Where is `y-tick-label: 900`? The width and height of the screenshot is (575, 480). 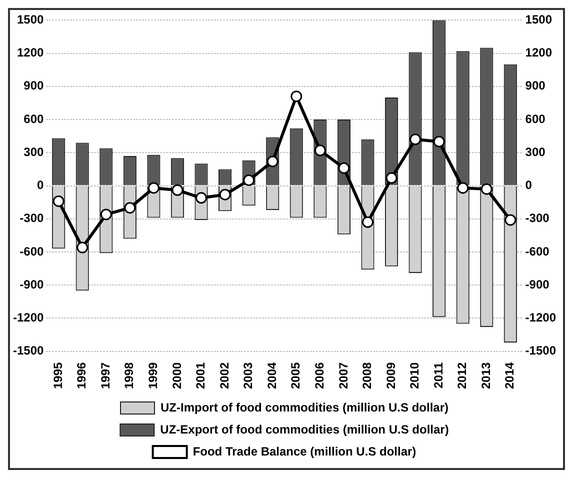 y-tick-label: 900 is located at coordinates (34, 85).